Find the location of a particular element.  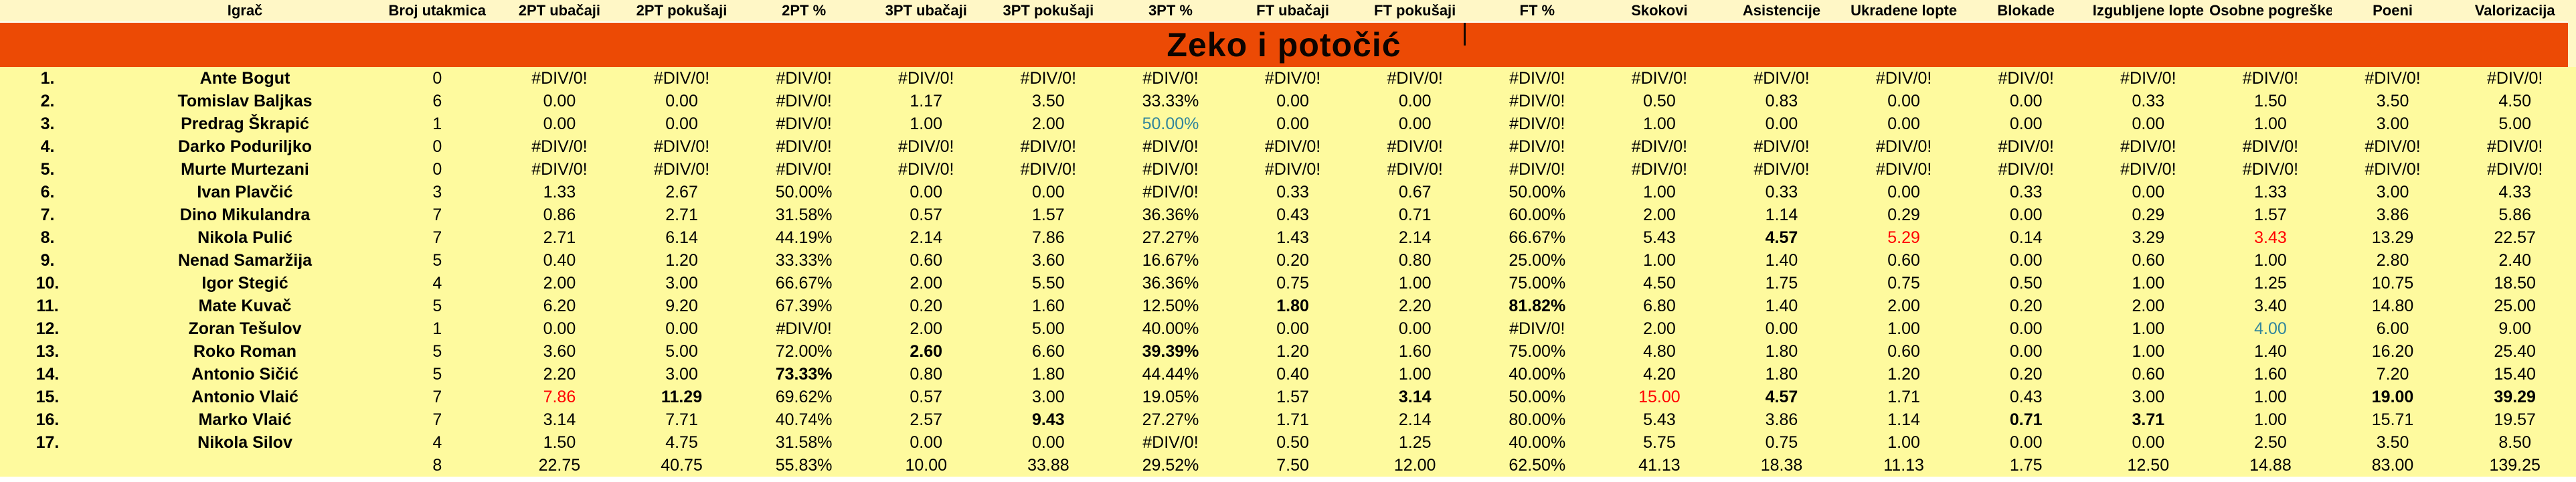

stat-cell: 73.33% is located at coordinates (804, 374).